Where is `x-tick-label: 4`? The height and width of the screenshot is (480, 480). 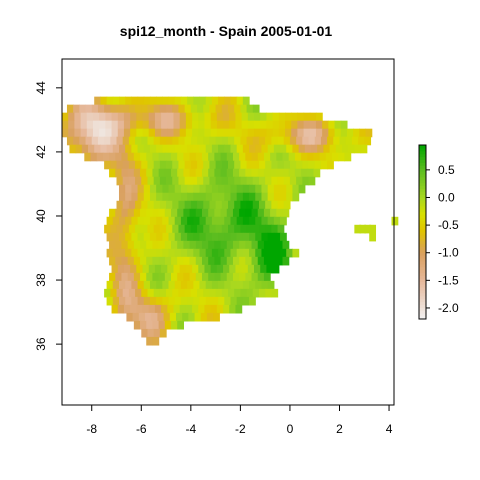
x-tick-label: 4 is located at coordinates (389, 429).